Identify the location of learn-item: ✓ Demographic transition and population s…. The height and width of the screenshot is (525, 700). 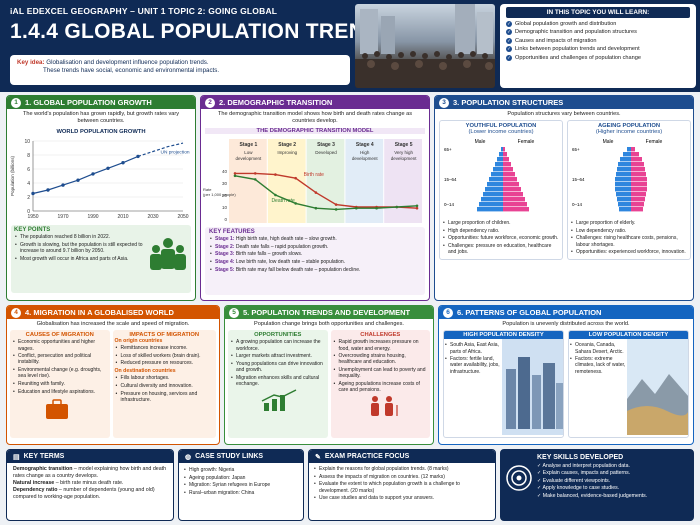
(598, 32).